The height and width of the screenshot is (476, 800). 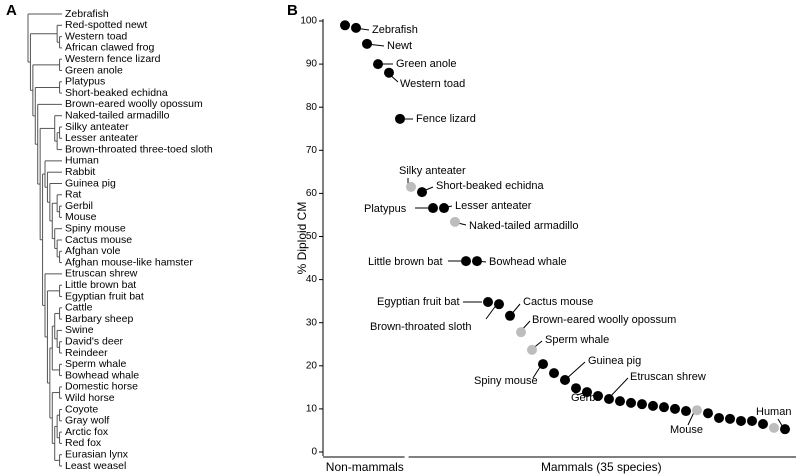 I want to click on species-label: African clawed frog, so click(x=109, y=48).